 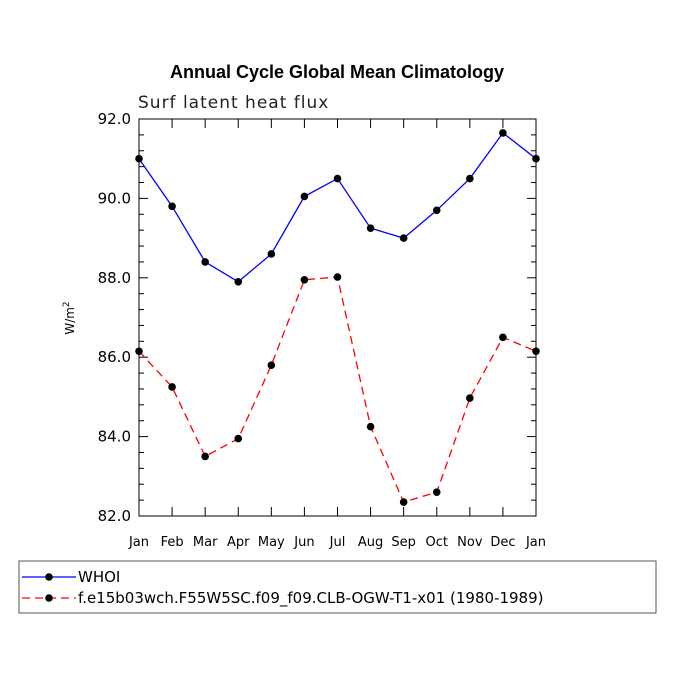 I want to click on y-tick-labels: 82.0 84.0 86.0 88.0 90.0 92.0, so click(x=114, y=317).